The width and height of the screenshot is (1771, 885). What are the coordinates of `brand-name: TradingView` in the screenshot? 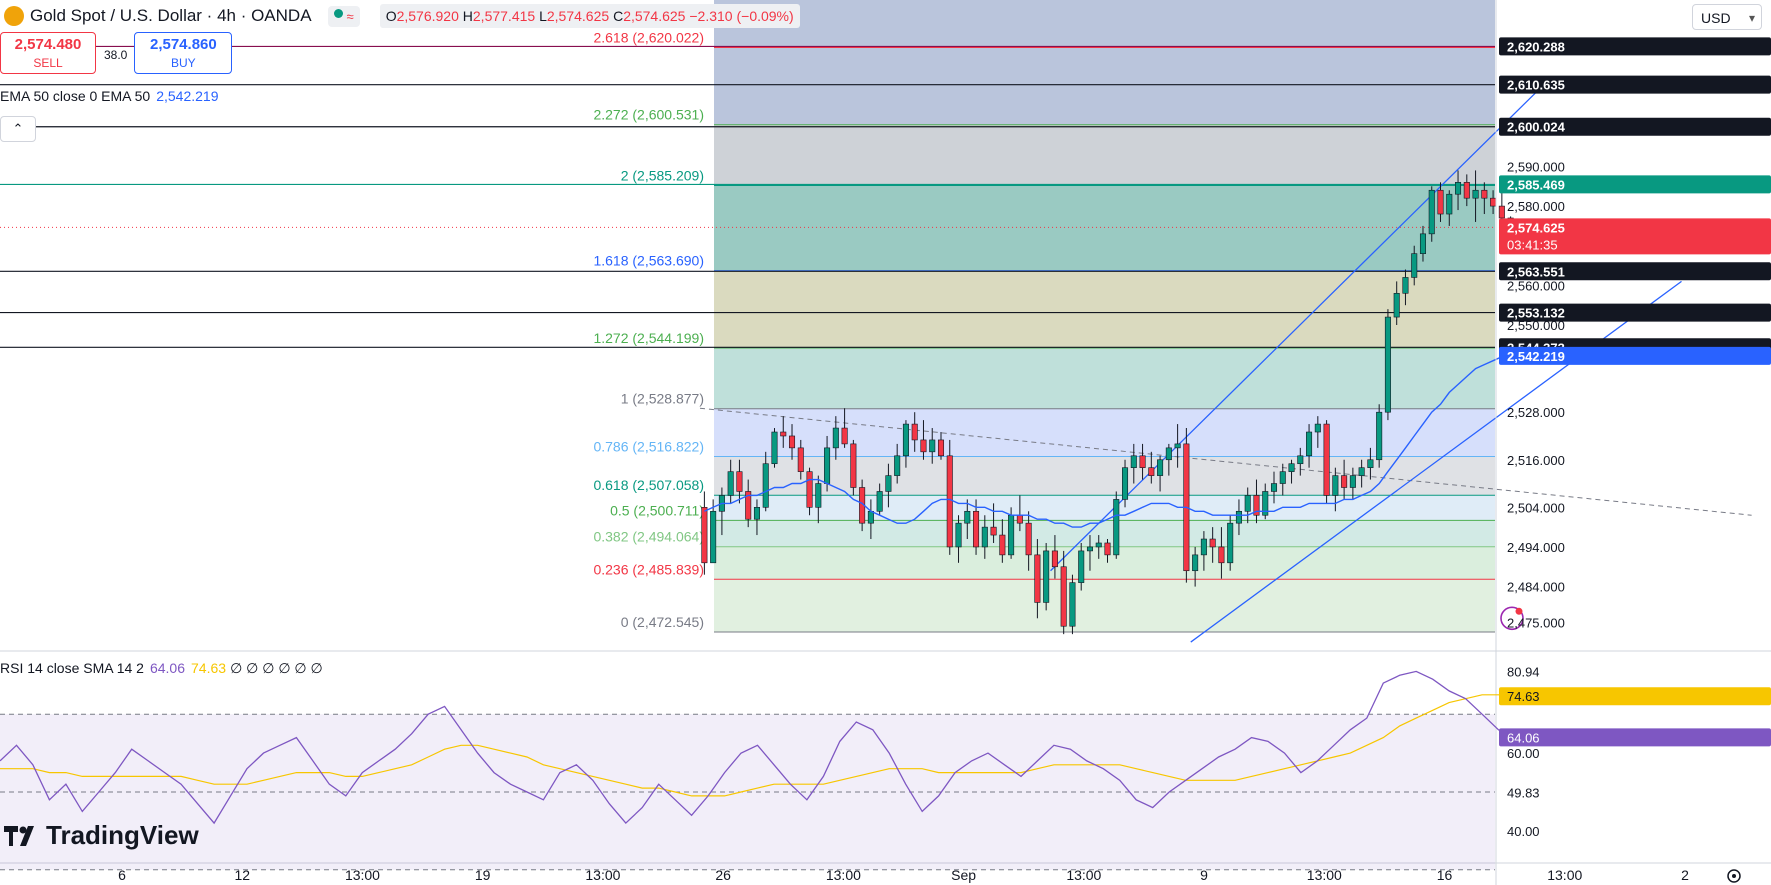 It's located at (122, 835).